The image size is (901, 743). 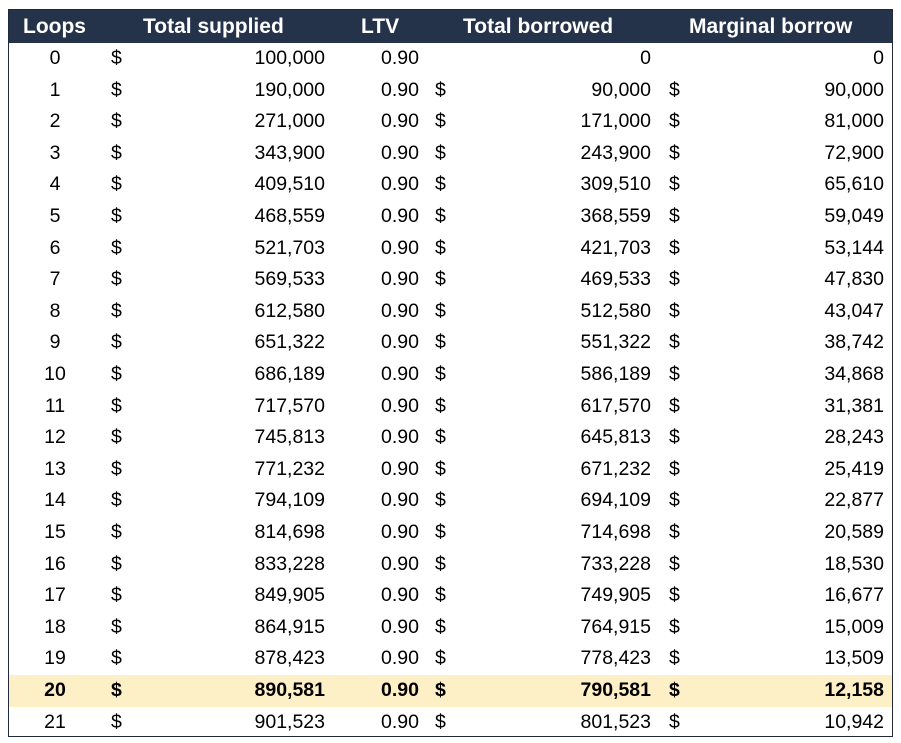 I want to click on table-row: 18 $864,915 0.90 $764,915 $15,009, so click(x=450, y=628).